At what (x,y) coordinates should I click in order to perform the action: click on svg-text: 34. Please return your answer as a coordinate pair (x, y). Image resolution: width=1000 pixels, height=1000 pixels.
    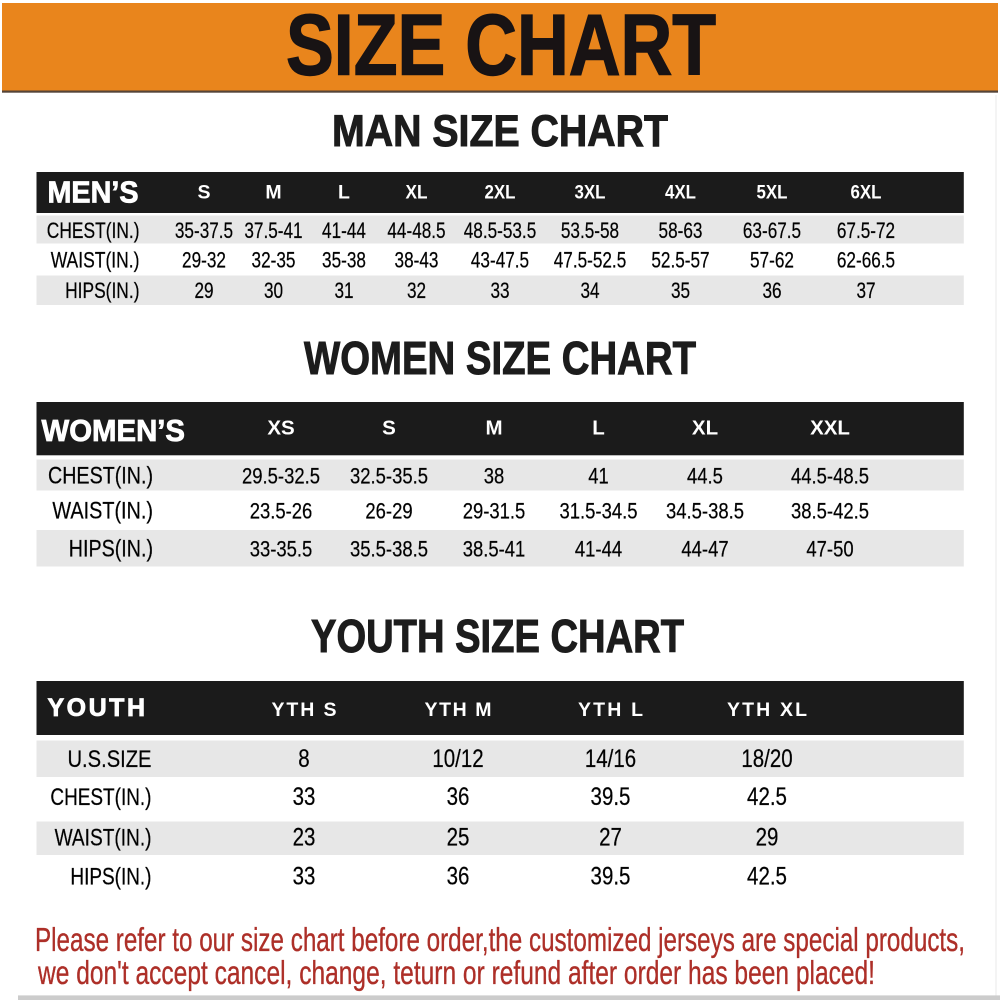
    Looking at the image, I should click on (589, 290).